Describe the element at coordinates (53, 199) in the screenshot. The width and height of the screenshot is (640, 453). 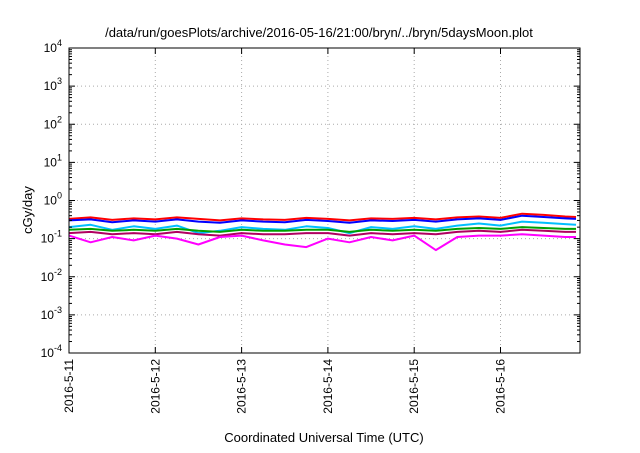
I see `y-tick-label: 10⁰` at that location.